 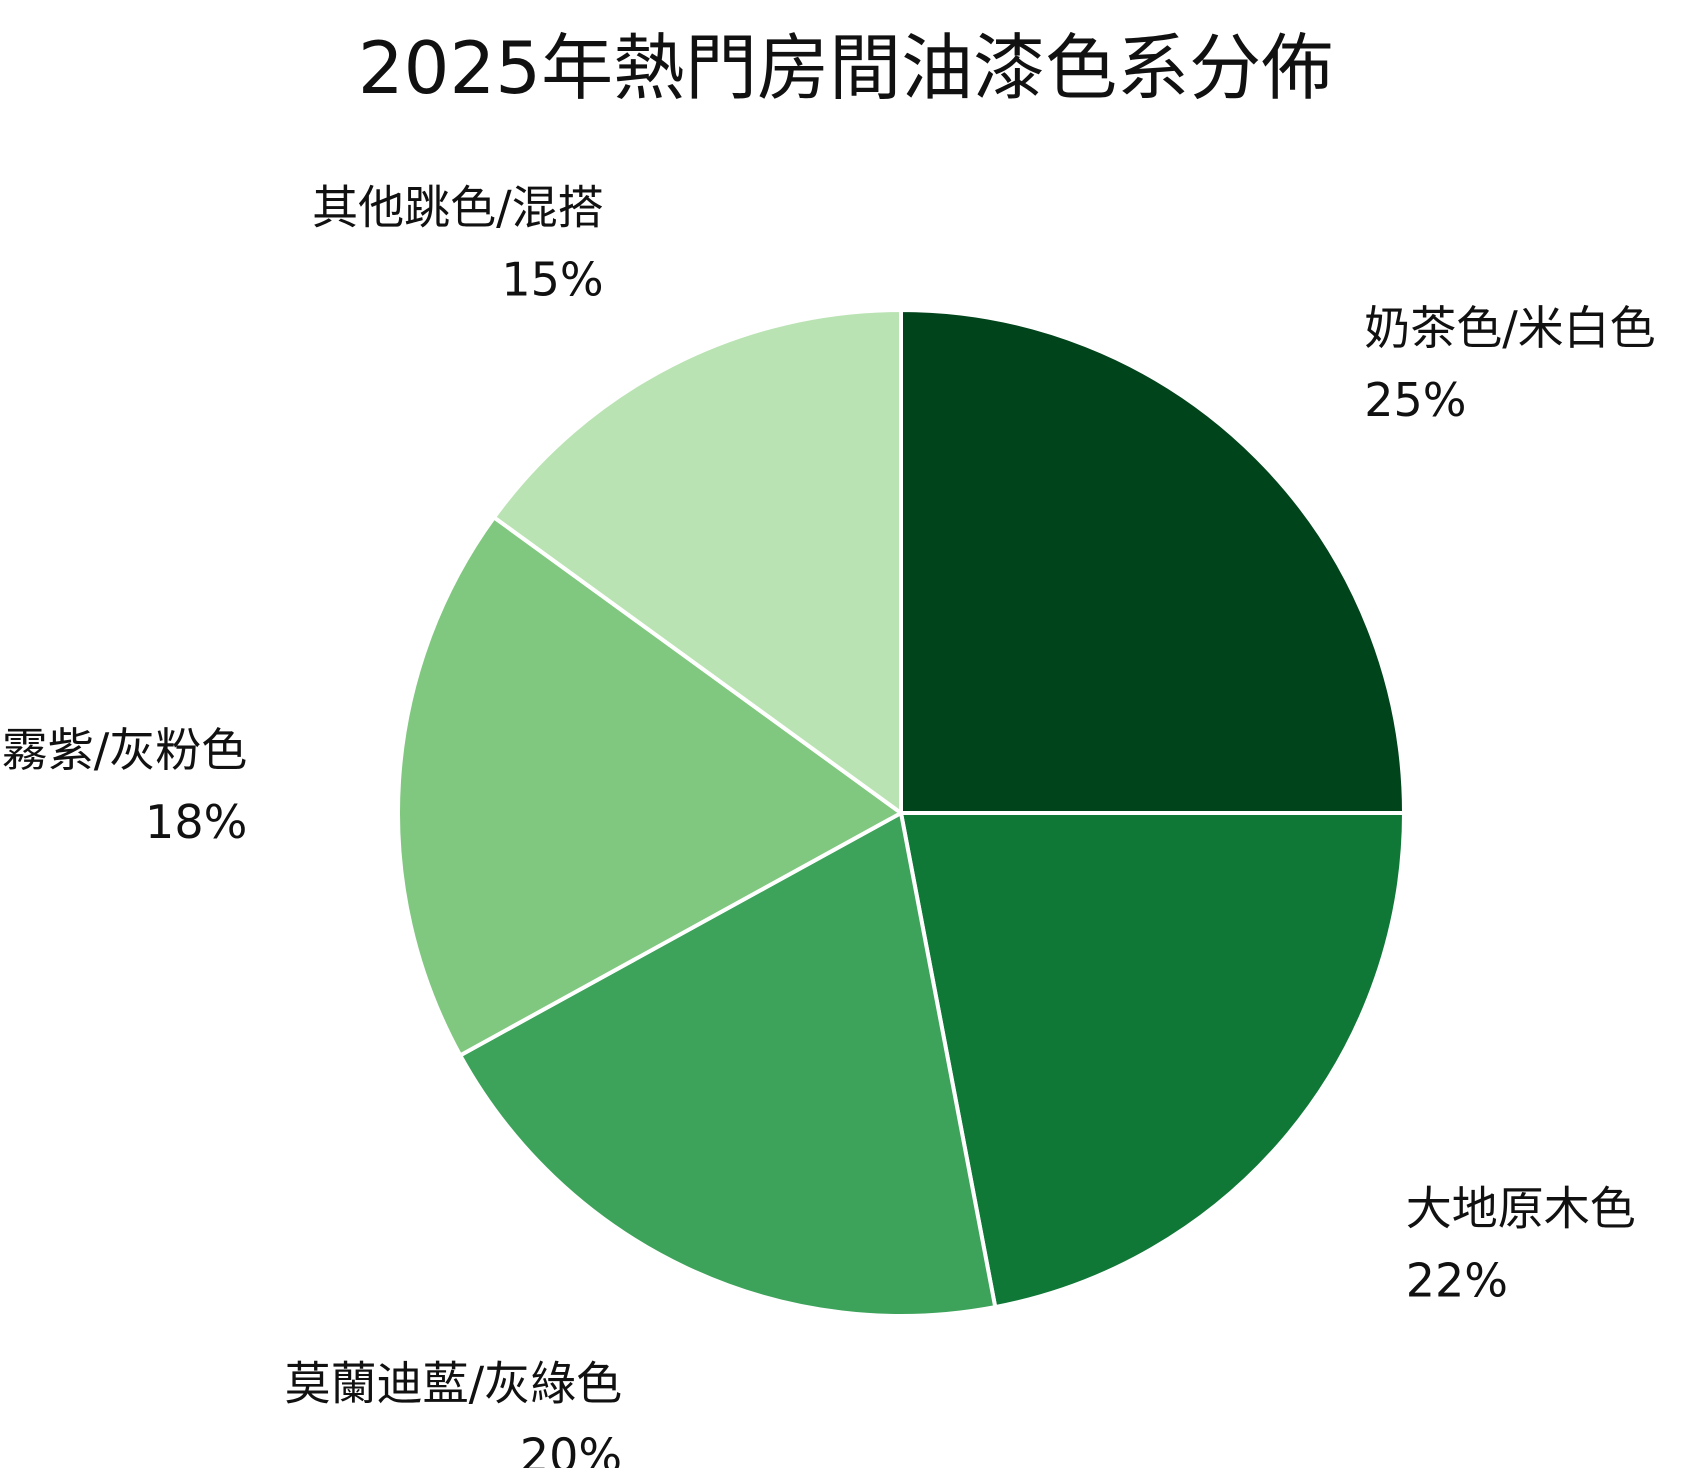 I want to click on slice-label: 莫蘭迪藍/灰綠色, so click(x=454, y=1384).